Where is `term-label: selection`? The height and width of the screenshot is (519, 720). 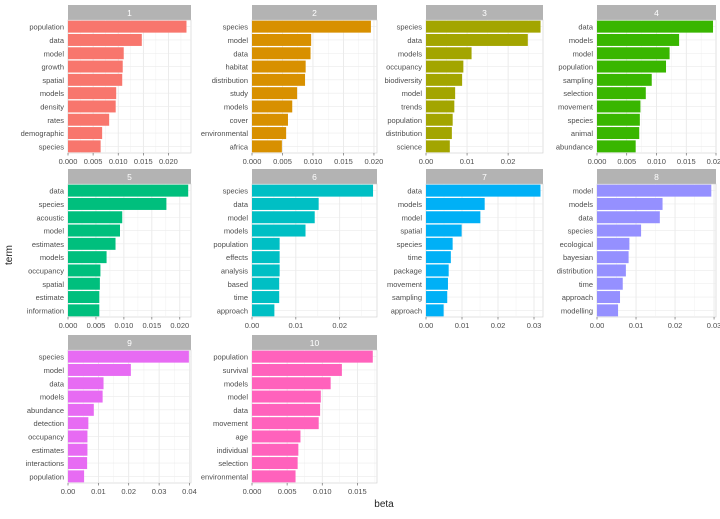 term-label: selection is located at coordinates (233, 463).